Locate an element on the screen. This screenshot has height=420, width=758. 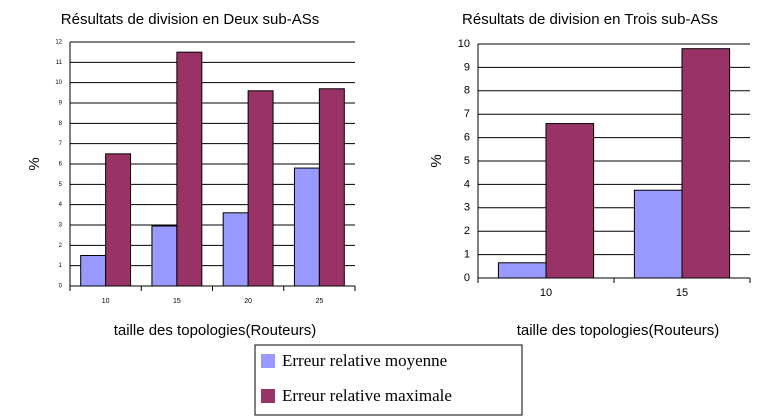
x-tick-label: 20 is located at coordinates (248, 301).